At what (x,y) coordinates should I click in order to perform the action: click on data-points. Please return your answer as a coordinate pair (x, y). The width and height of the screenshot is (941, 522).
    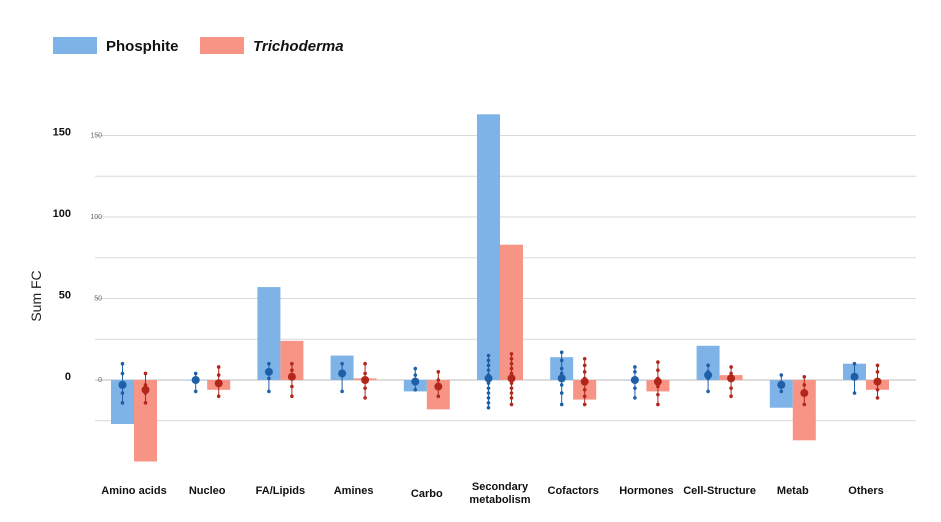
    Looking at the image, I should click on (500, 380).